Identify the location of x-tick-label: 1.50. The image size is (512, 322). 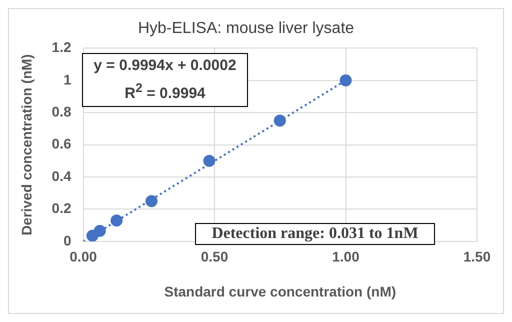
(477, 256).